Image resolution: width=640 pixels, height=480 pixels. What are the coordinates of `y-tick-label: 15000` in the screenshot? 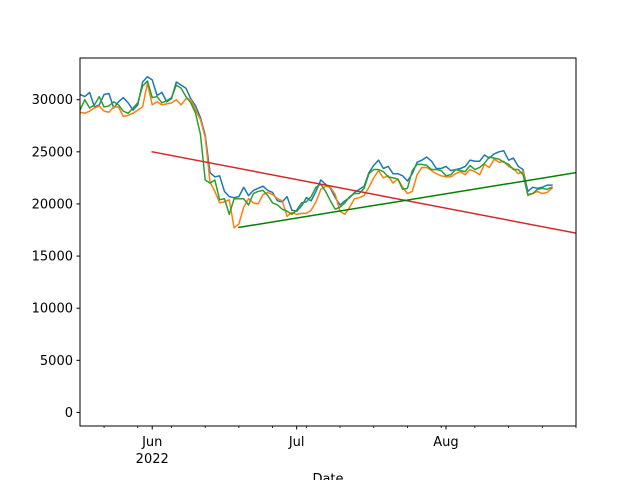 It's located at (52, 257).